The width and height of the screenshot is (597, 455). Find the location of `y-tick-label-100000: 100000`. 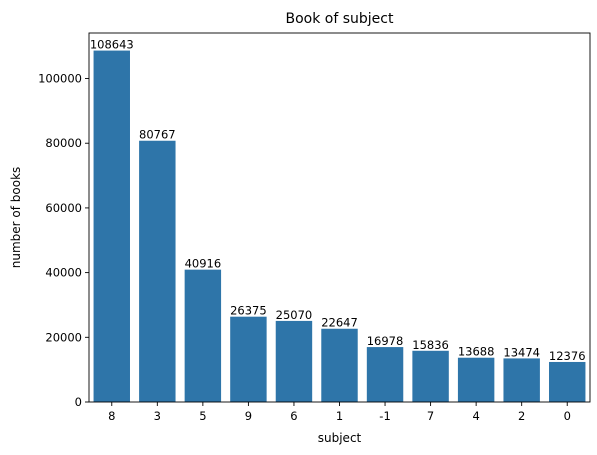

y-tick-label-100000: 100000 is located at coordinates (60, 79).